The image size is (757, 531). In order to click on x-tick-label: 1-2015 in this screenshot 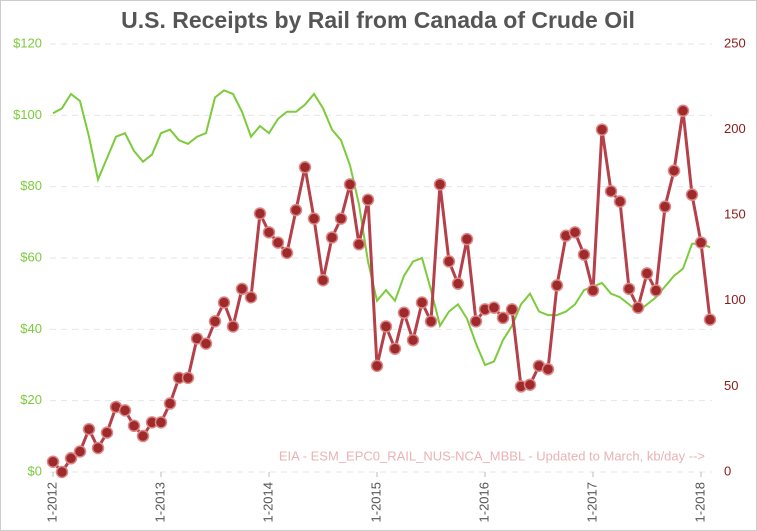, I will do `click(375, 502)`.